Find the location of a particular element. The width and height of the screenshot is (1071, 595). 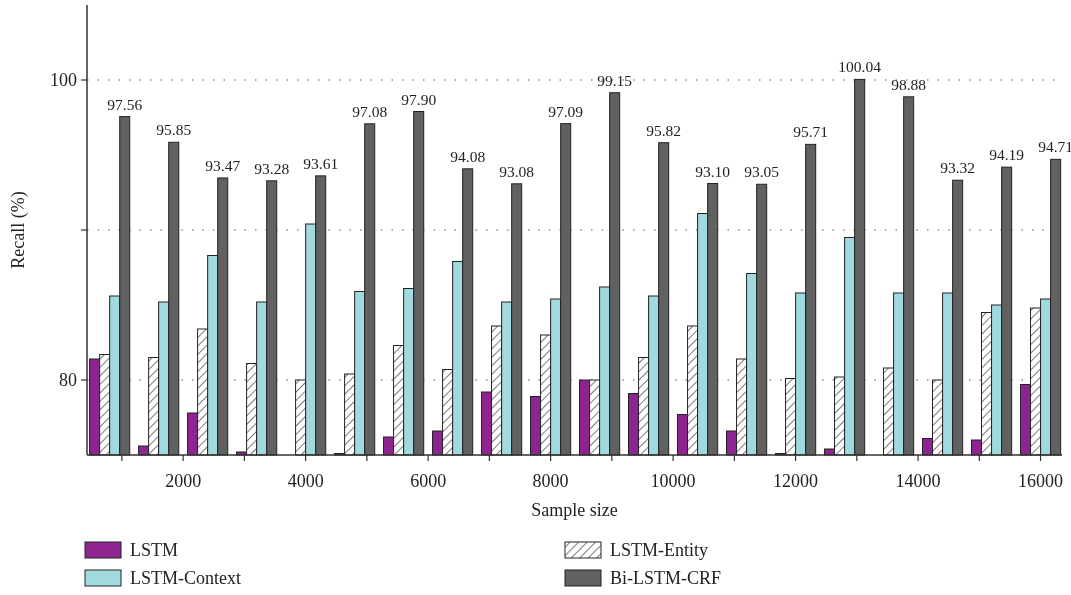

legend-label: Bi-LSTM-CRF is located at coordinates (666, 578).